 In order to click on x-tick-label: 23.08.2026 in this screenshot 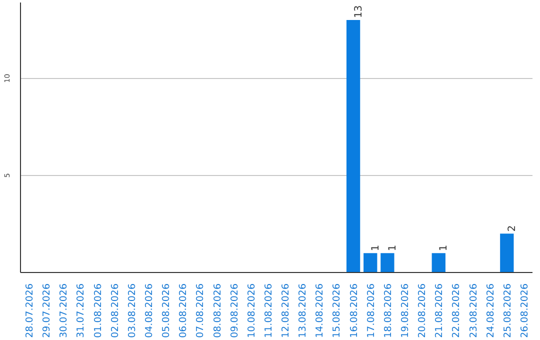, I will do `click(474, 310)`.